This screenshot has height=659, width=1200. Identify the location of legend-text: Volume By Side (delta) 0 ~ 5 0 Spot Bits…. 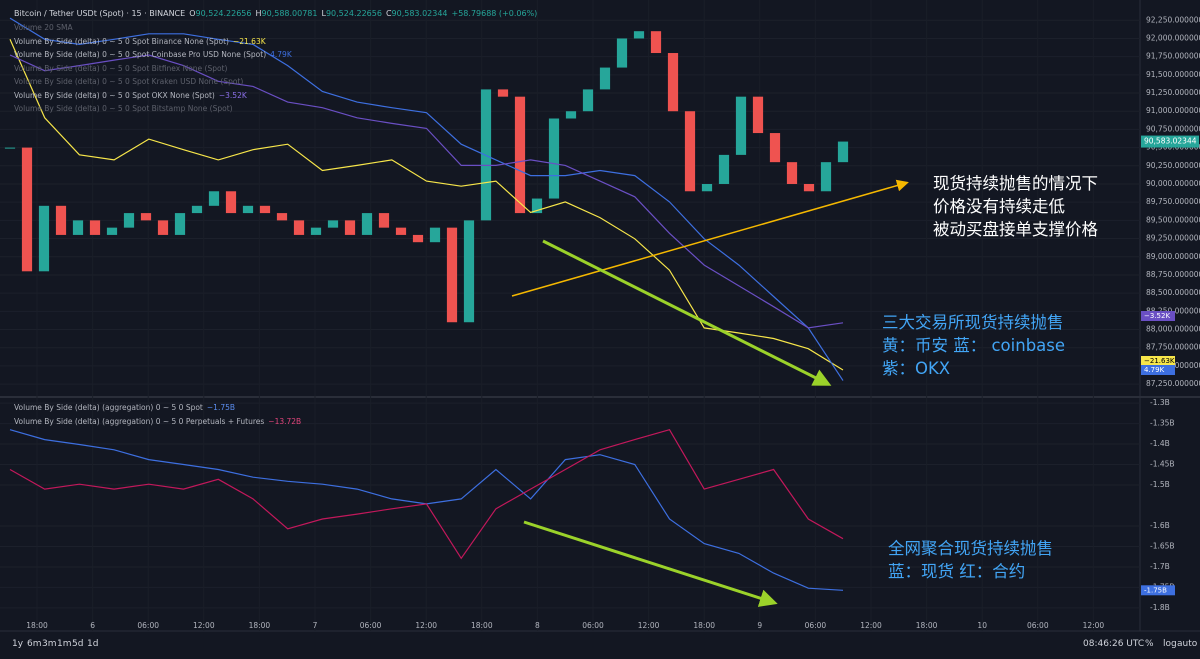
(123, 108).